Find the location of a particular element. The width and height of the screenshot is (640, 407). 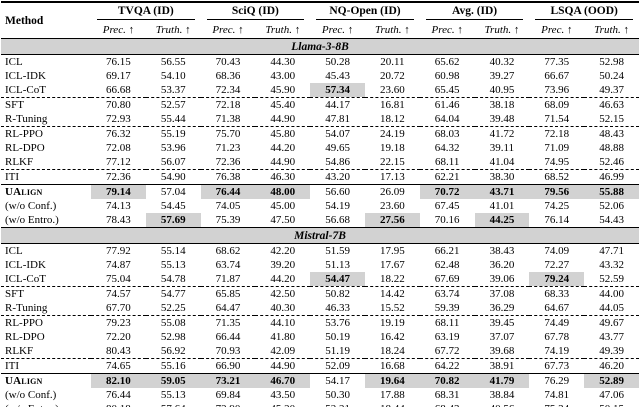

value-cell: 43.20 is located at coordinates (337, 177).